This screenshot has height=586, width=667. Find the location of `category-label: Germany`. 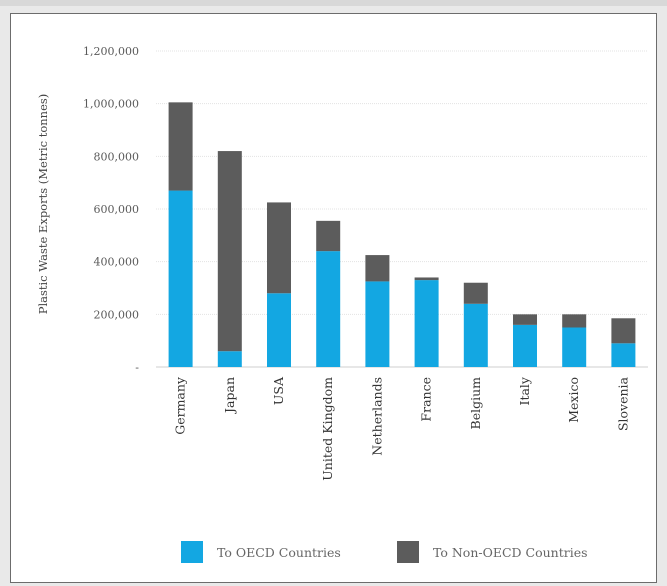

category-label: Germany is located at coordinates (180, 405).